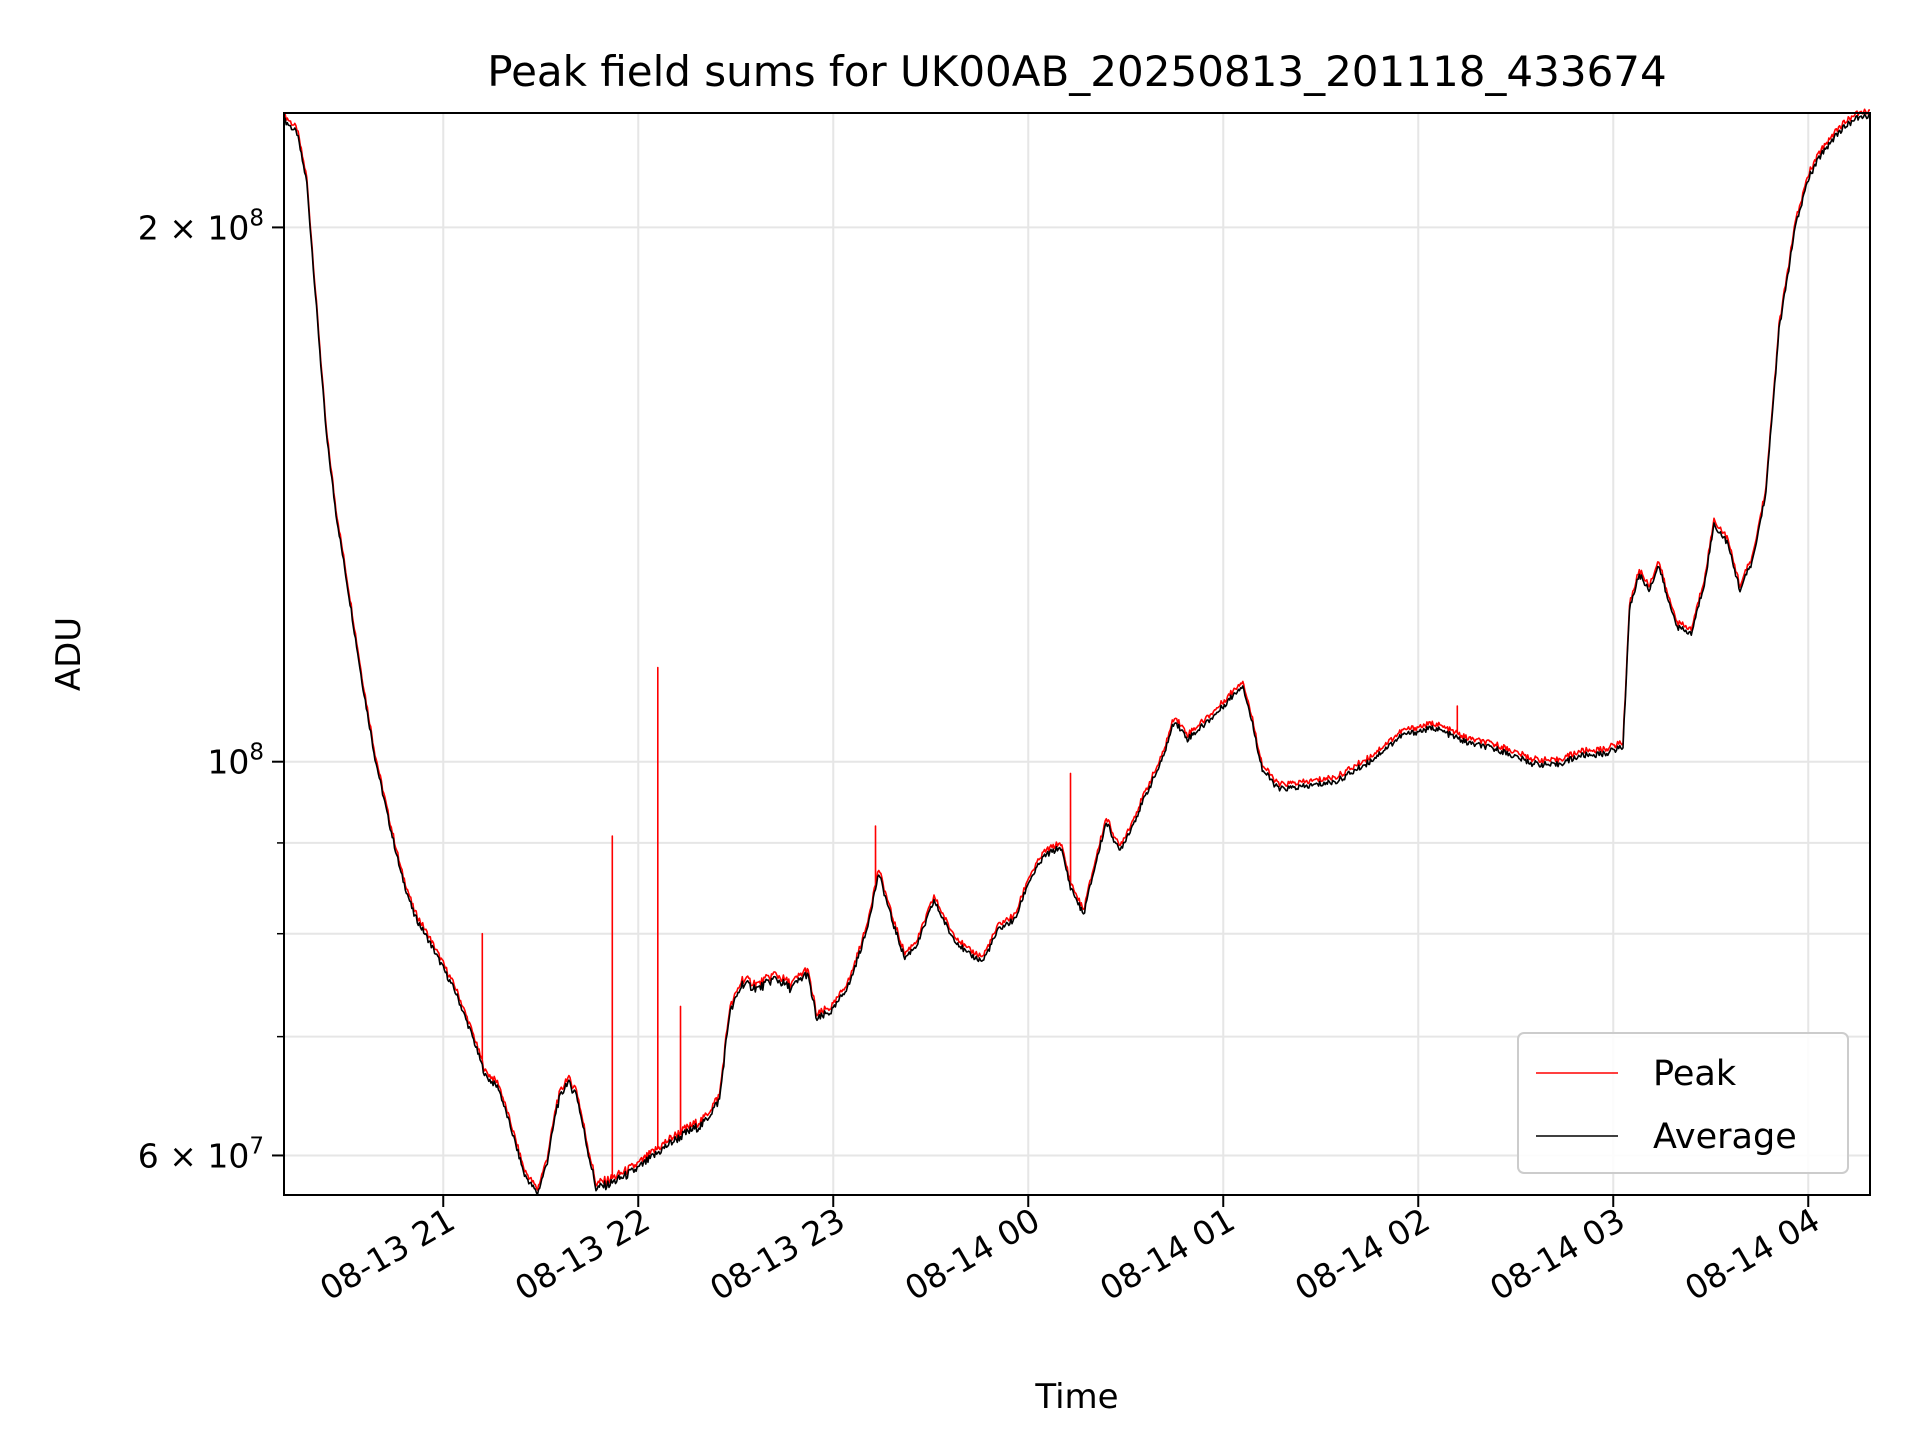  What do you see at coordinates (1725, 1137) in the screenshot?
I see `legend-label-average: Average` at bounding box center [1725, 1137].